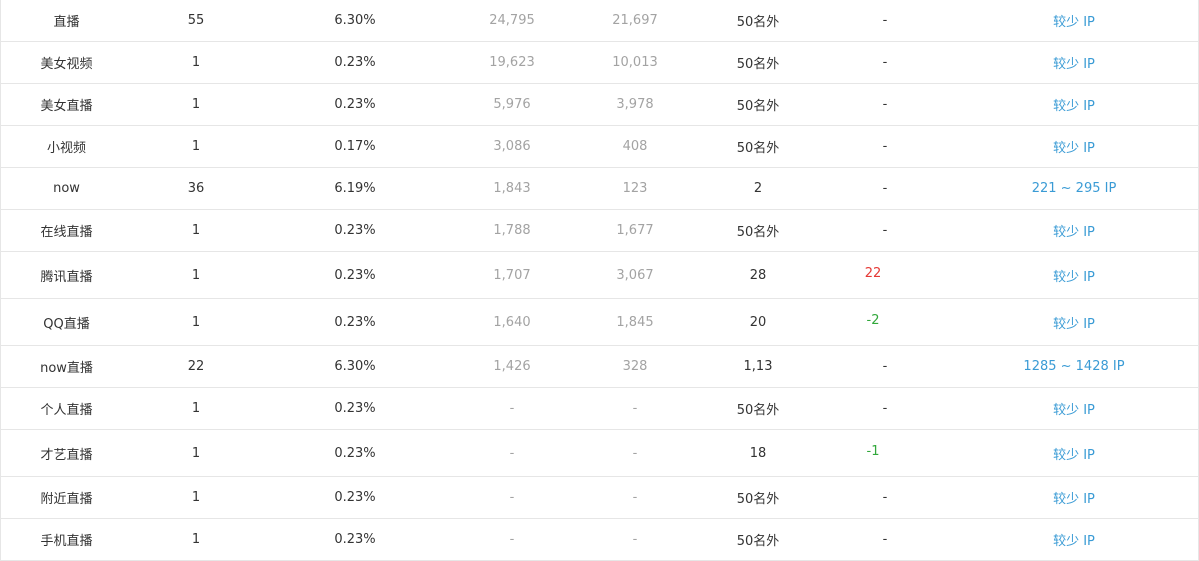  Describe the element at coordinates (635, 62) in the screenshot. I see `index2-cell: 10,013` at that location.